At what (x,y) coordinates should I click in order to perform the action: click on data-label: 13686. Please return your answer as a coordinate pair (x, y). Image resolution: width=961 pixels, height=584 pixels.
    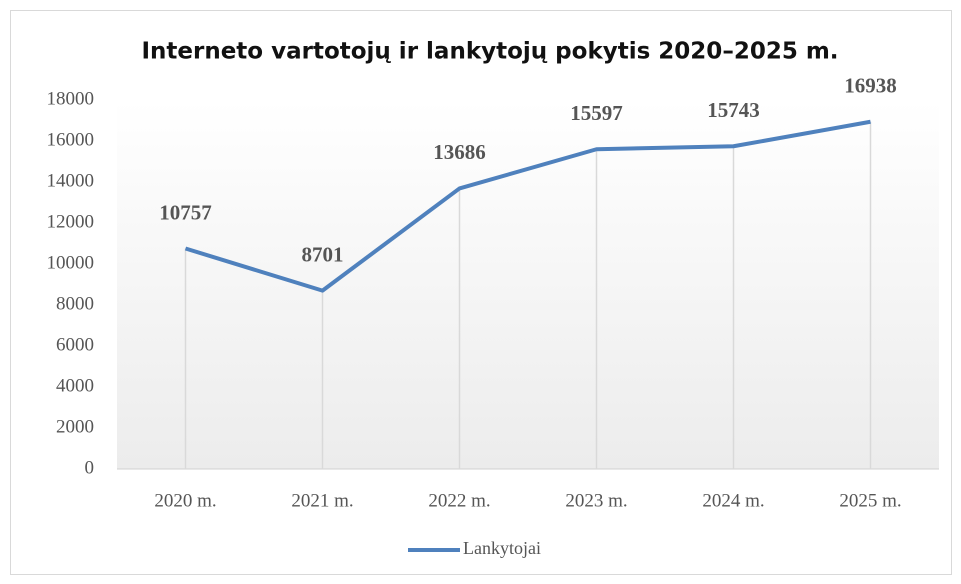
    Looking at the image, I should click on (459, 152).